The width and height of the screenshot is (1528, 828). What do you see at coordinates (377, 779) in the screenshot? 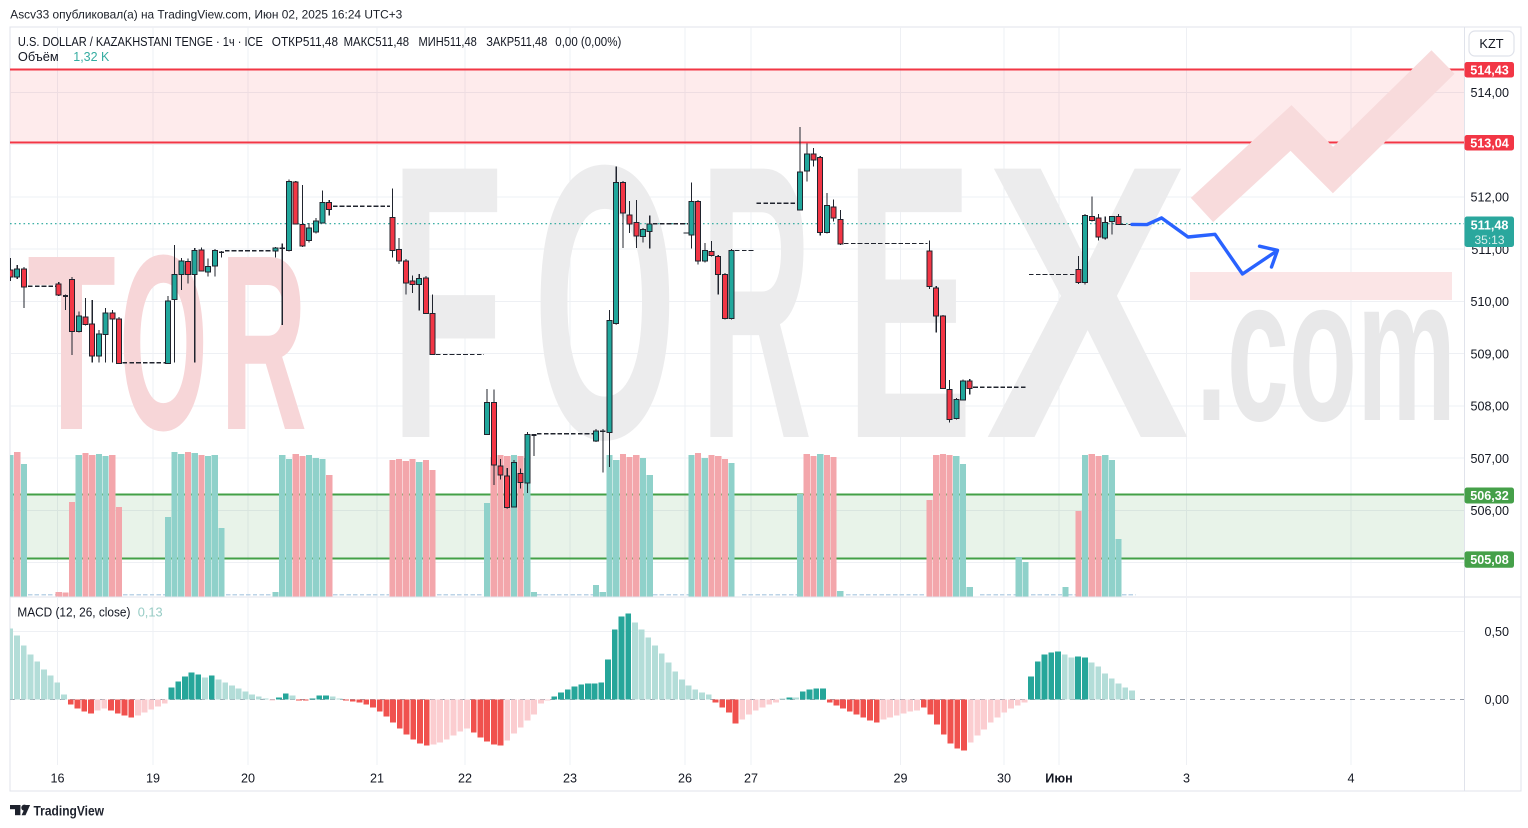
I see `svg-text: 21` at bounding box center [377, 779].